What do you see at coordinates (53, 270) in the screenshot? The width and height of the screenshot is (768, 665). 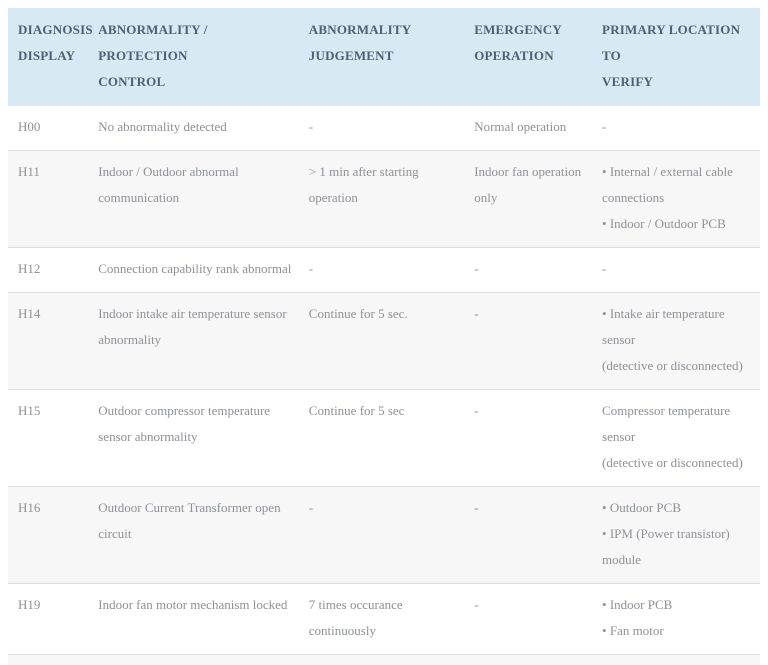 I see `cell-display: H12` at bounding box center [53, 270].